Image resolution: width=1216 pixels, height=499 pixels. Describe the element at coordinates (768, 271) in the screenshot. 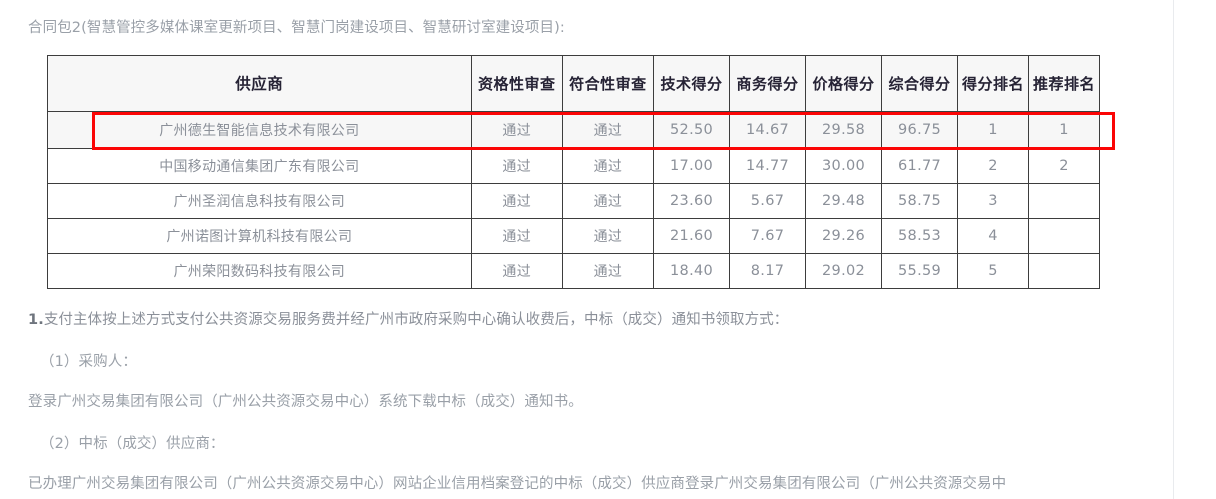

I see `cell-business-score: 8.17` at that location.